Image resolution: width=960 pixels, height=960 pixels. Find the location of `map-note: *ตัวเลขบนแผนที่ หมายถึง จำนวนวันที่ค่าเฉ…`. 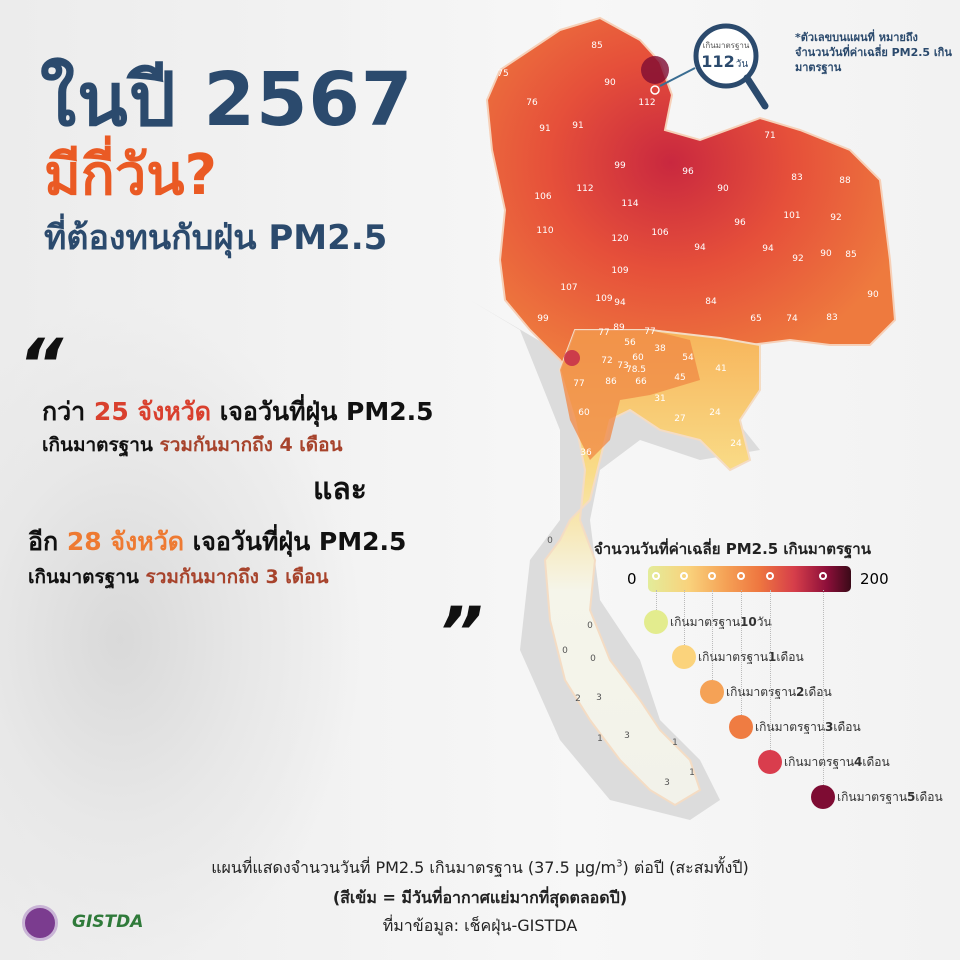

map-note: *ตัวเลขบนแผนที่ หมายถึง จำนวนวันที่ค่าเฉ… is located at coordinates (873, 52).